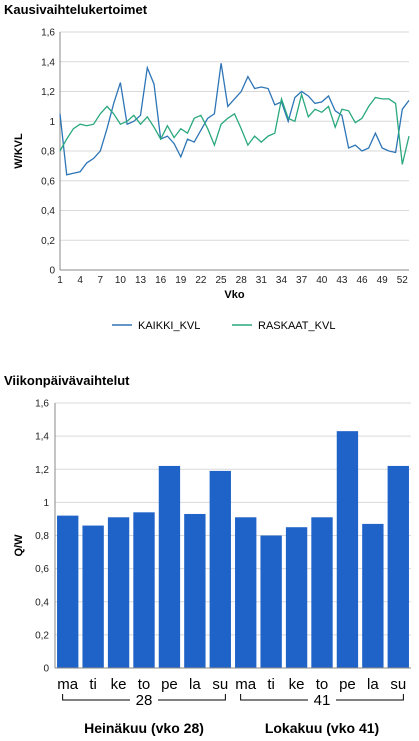  What do you see at coordinates (362, 280) in the screenshot?
I see `x-tick-label: 46` at bounding box center [362, 280].